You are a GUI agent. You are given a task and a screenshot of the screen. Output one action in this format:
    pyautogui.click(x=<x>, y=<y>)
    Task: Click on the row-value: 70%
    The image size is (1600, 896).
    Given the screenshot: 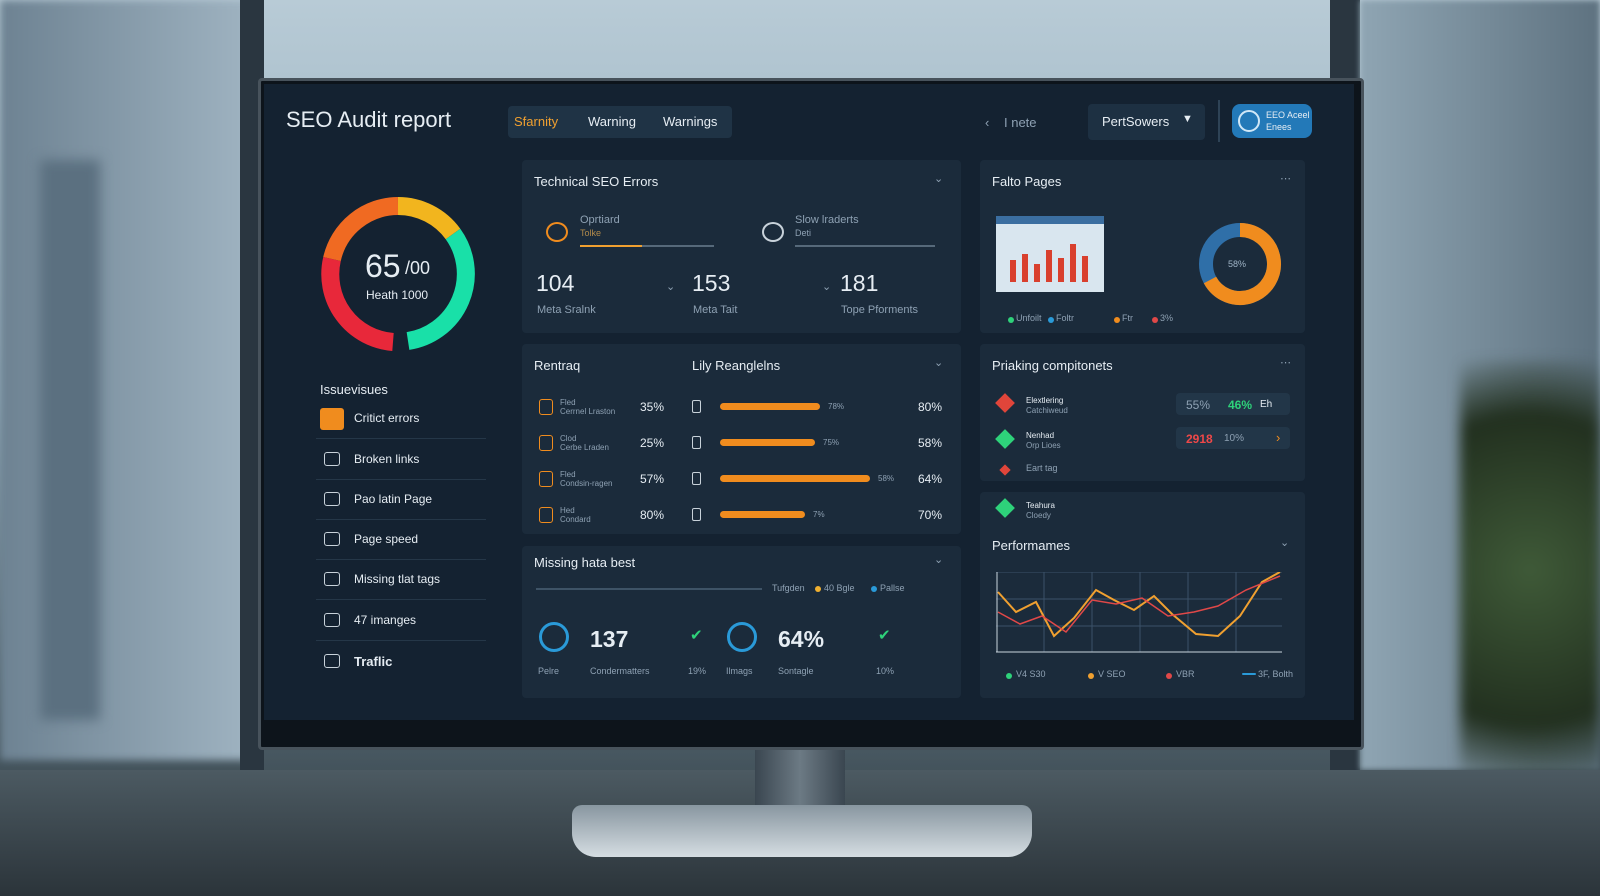 What is the action you would take?
    pyautogui.click(x=930, y=515)
    